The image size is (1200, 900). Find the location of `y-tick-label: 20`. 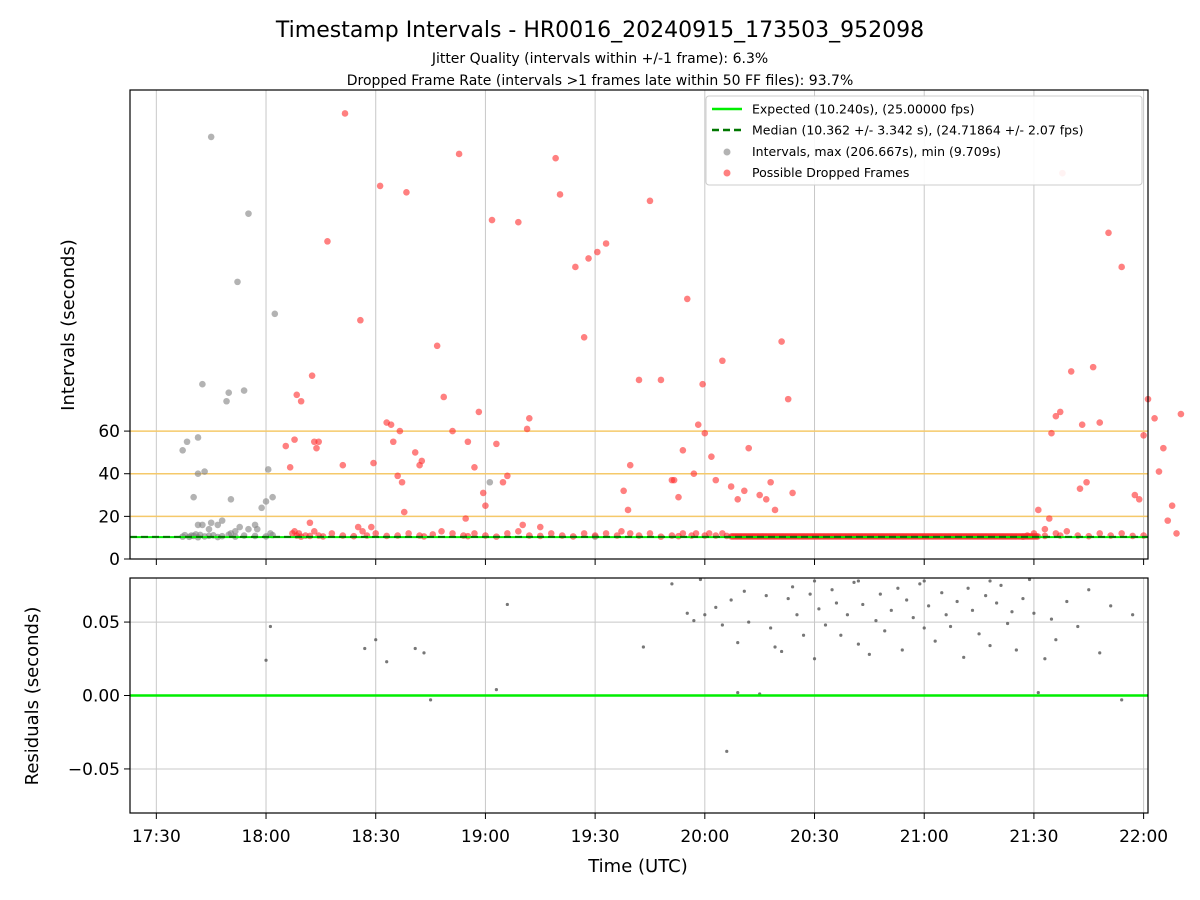

y-tick-label: 20 is located at coordinates (109, 517).